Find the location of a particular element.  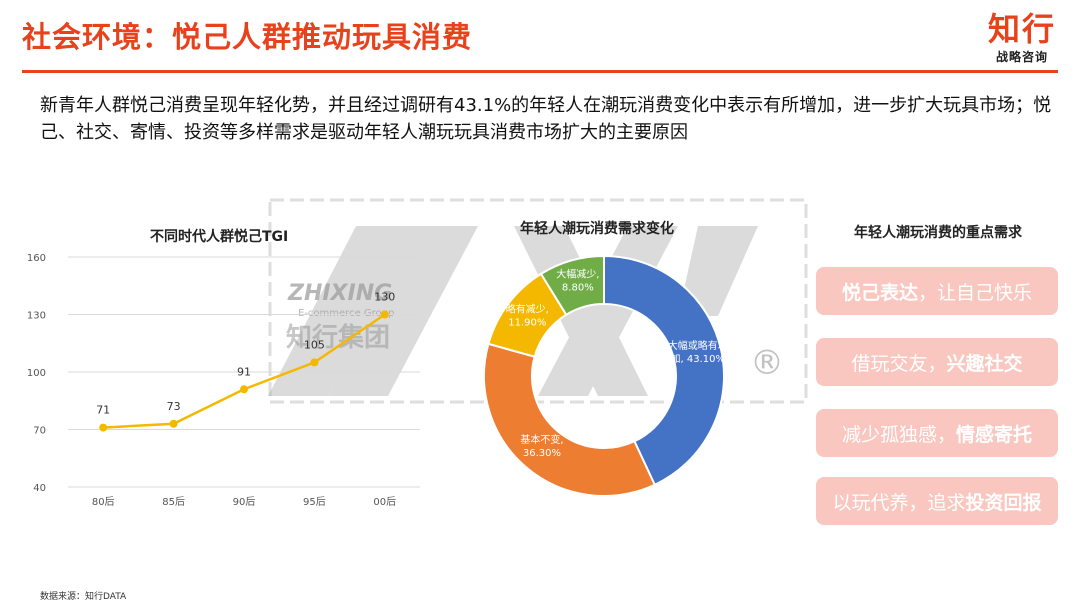

x-tick-label: 90后 is located at coordinates (244, 502).